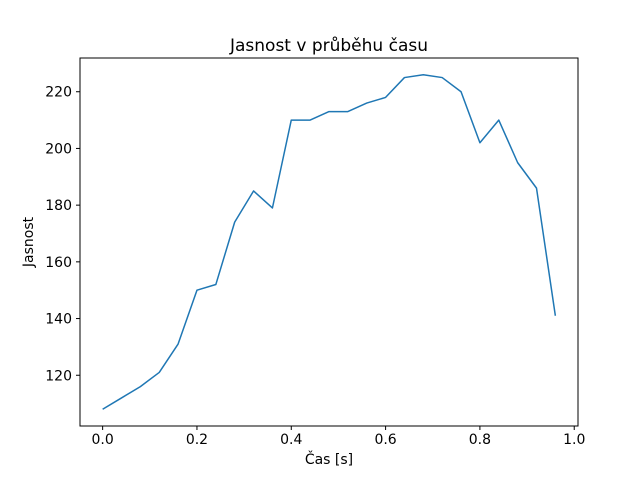 The width and height of the screenshot is (640, 480). Describe the element at coordinates (338, 437) in the screenshot. I see `x-axis-ticks: 0.0 0.2 0.4 0.6 0.8 1.0` at that location.